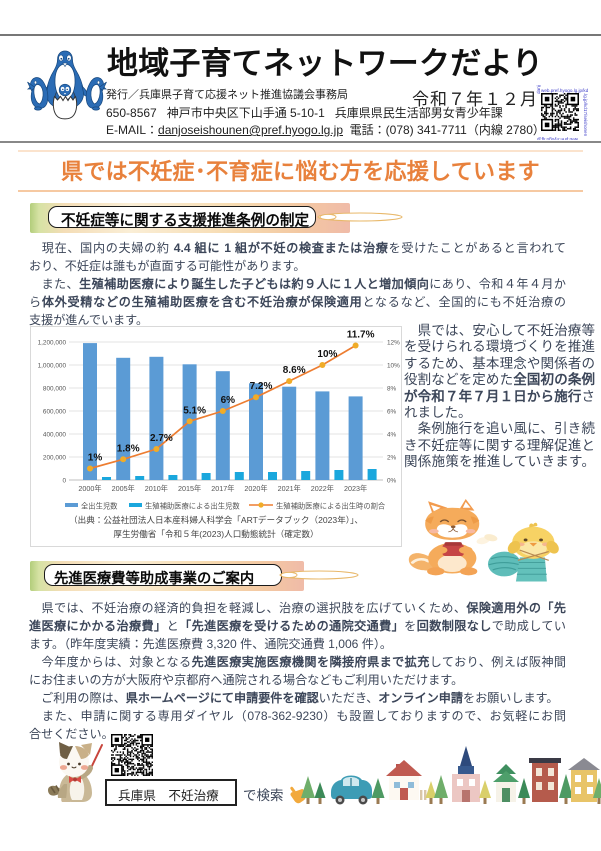  I want to click on svg-text: 11.7%, so click(361, 335).